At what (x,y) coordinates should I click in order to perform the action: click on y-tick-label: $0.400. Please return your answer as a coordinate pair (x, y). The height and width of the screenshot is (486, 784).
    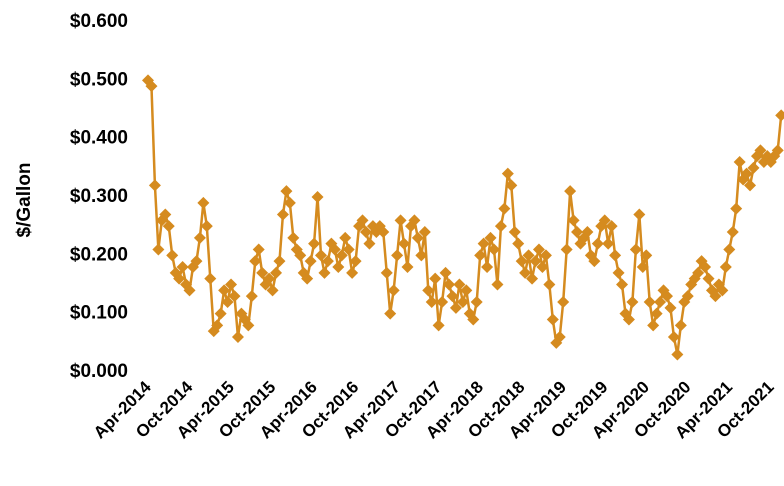
    Looking at the image, I should click on (99, 138).